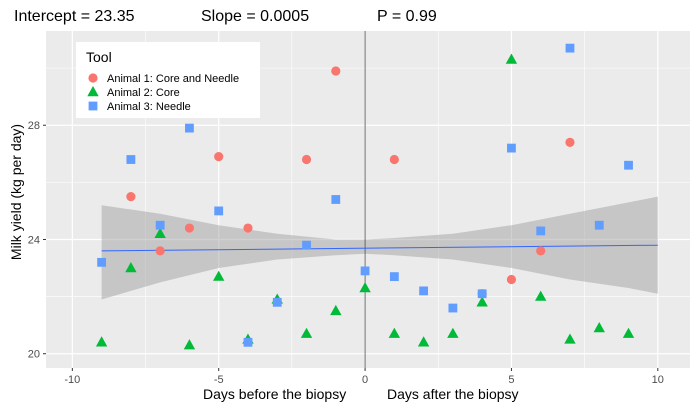 This screenshot has width=700, height=408. What do you see at coordinates (16, 192) in the screenshot?
I see `y-axis-label: Milk yield (kg per day)` at bounding box center [16, 192].